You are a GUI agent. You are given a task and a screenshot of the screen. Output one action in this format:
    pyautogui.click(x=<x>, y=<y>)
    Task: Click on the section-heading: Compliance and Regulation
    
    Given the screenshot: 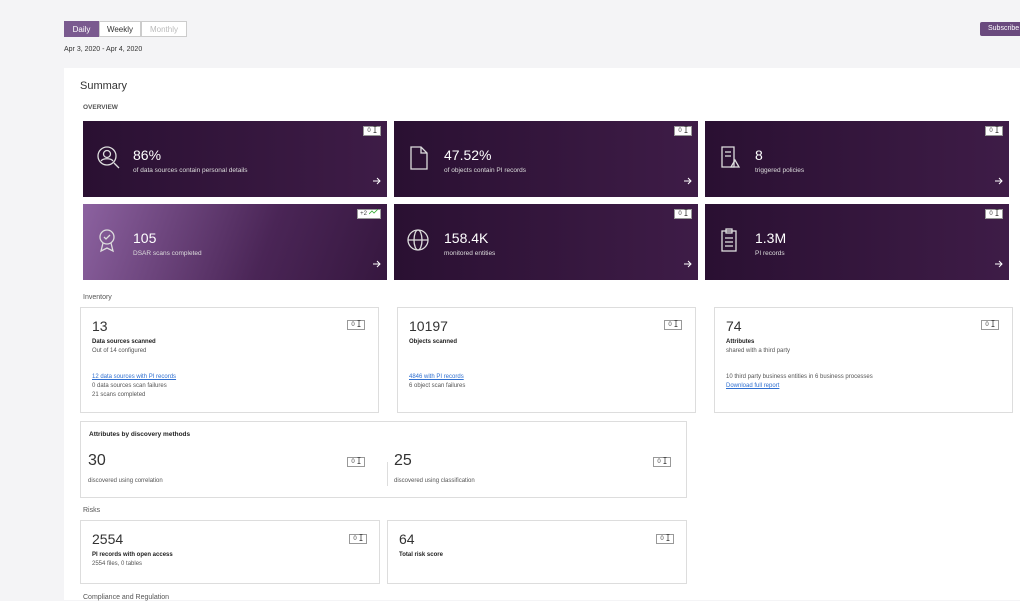 What is the action you would take?
    pyautogui.click(x=126, y=597)
    